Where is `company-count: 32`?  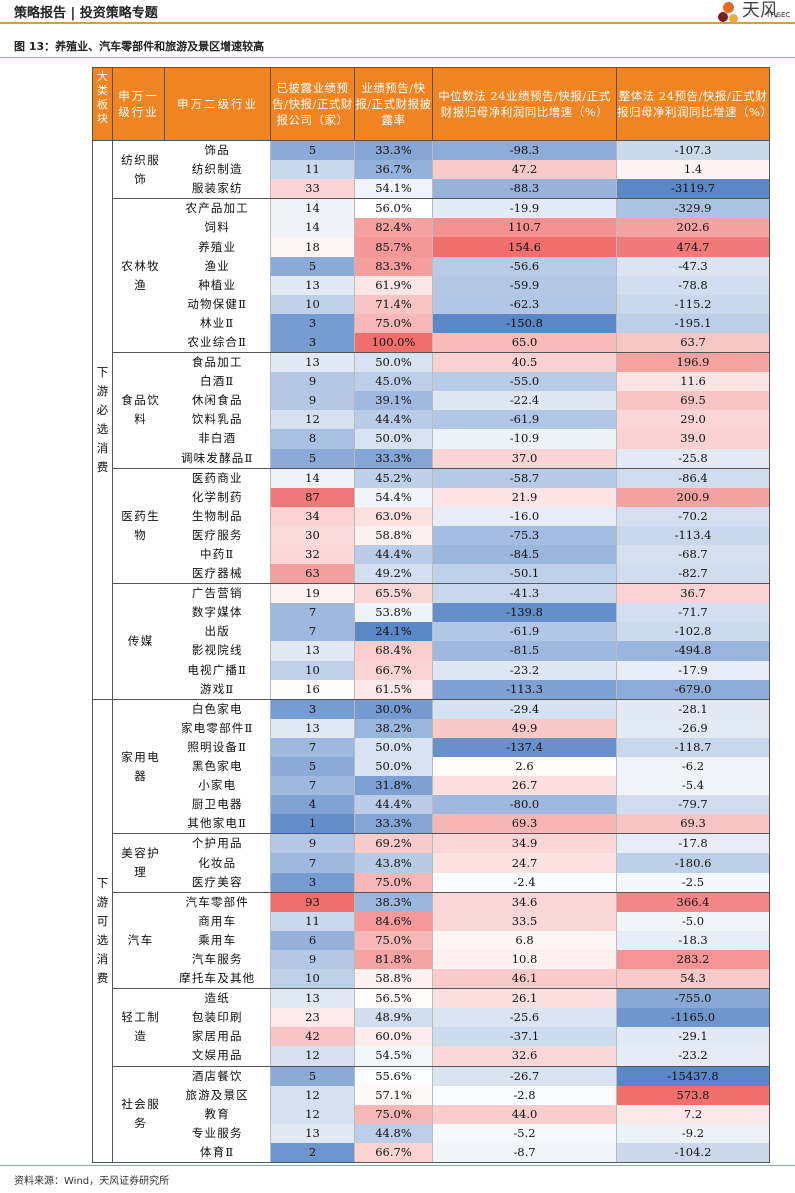 company-count: 32 is located at coordinates (312, 554).